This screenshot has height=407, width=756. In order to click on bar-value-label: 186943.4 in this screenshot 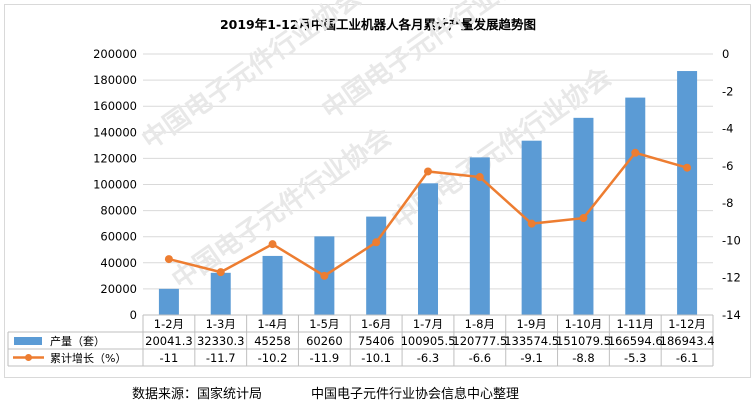, I will do `click(687, 341)`.